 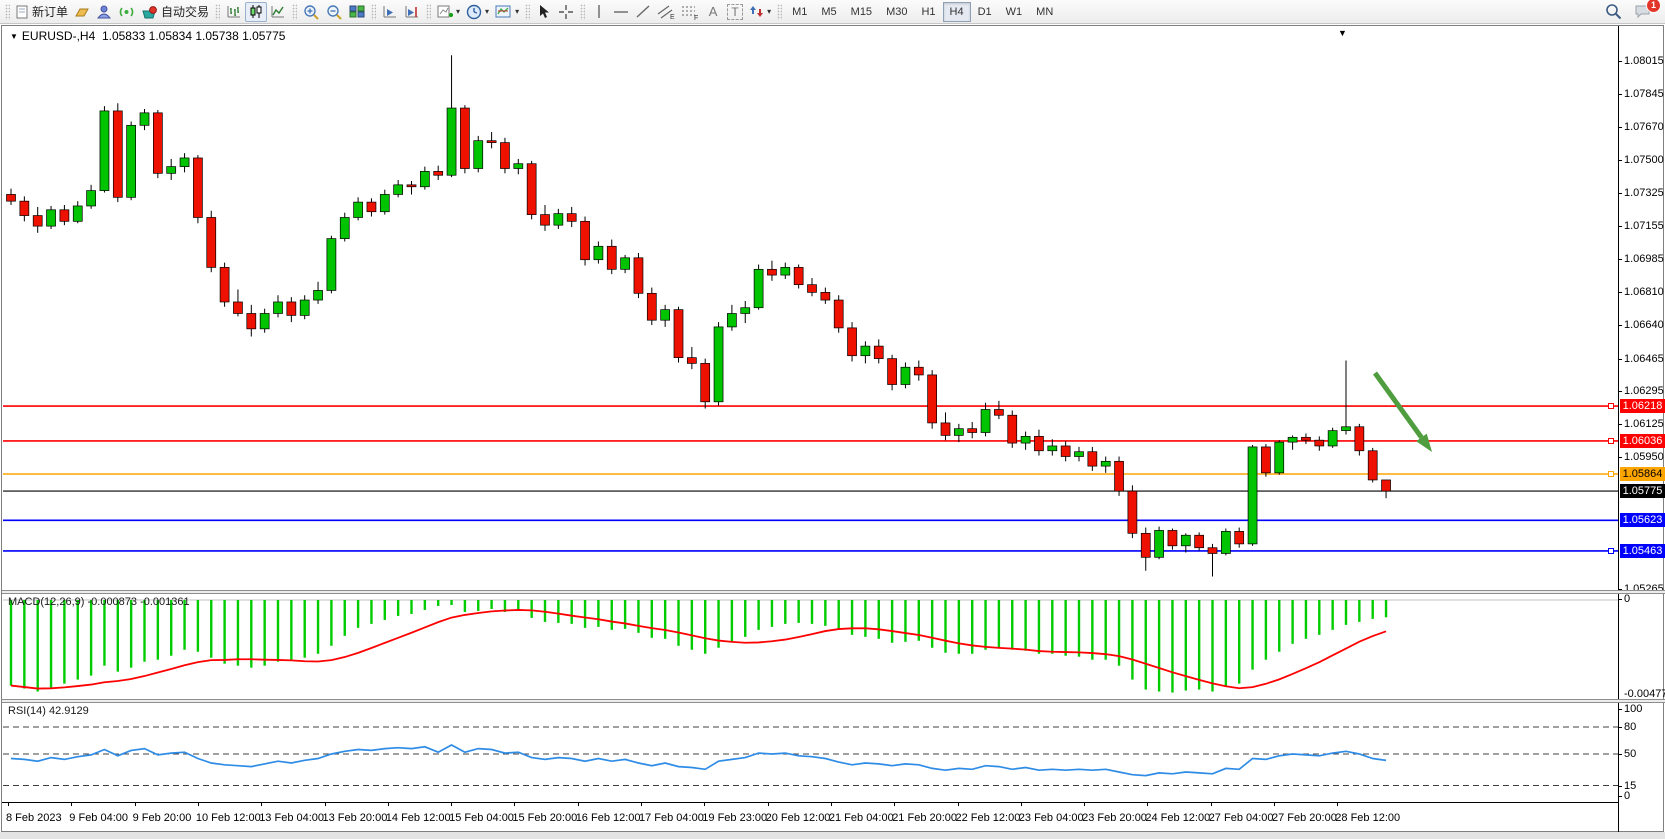 What do you see at coordinates (621, 12) in the screenshot?
I see `horizontal-line-tool-button` at bounding box center [621, 12].